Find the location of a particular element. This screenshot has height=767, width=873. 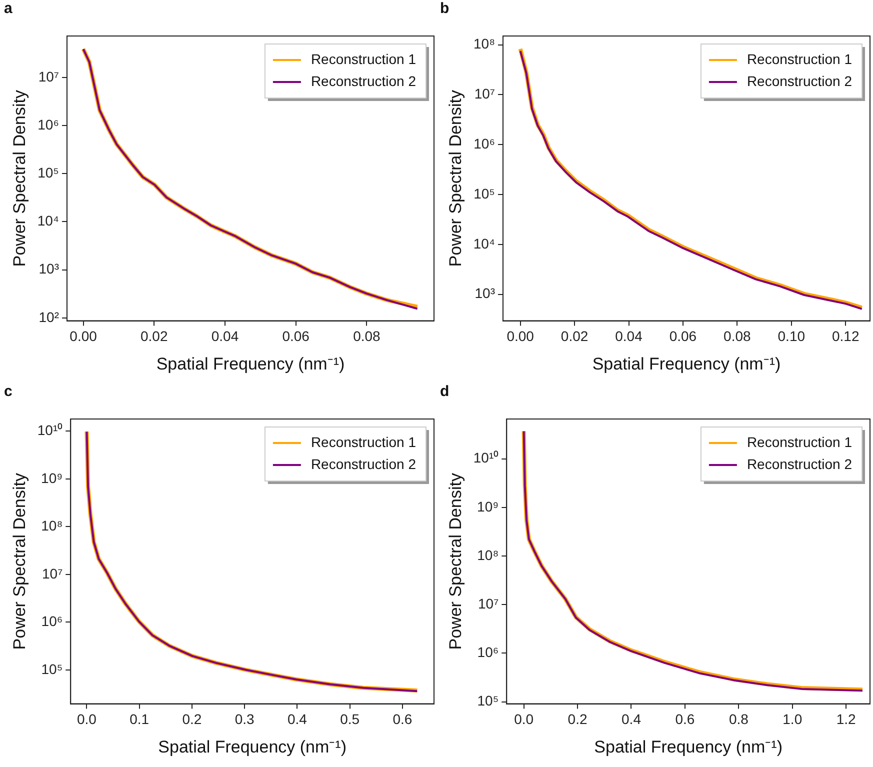

x-tick-label: 0.10 is located at coordinates (792, 336).